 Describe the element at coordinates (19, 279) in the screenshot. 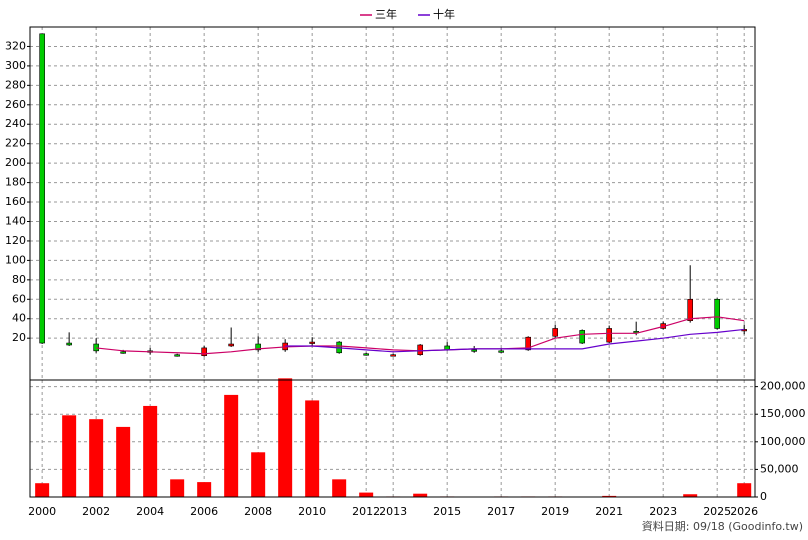

I see `y-tick-label: 80` at that location.